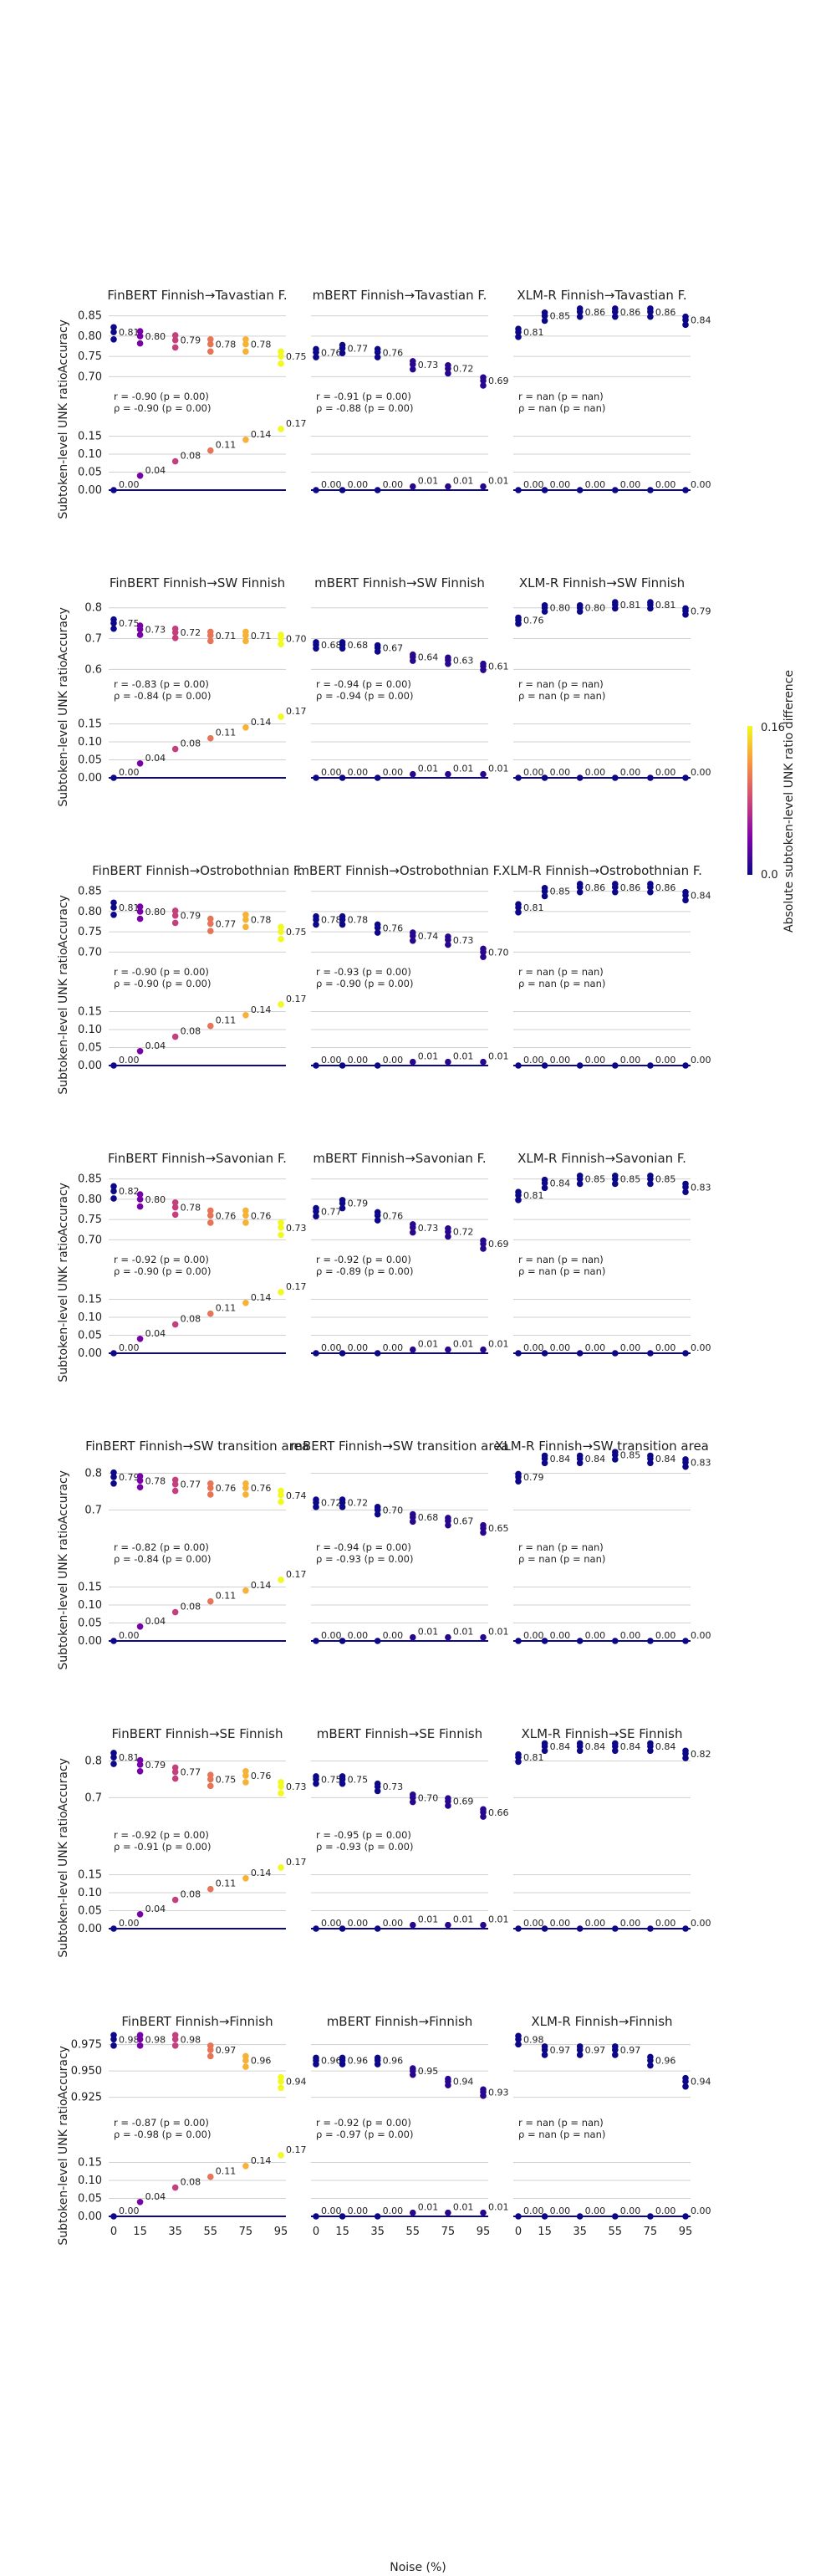  Describe the element at coordinates (197, 1158) in the screenshot. I see `subplot-title: FinBERT Finnish→Savonian F.` at that location.